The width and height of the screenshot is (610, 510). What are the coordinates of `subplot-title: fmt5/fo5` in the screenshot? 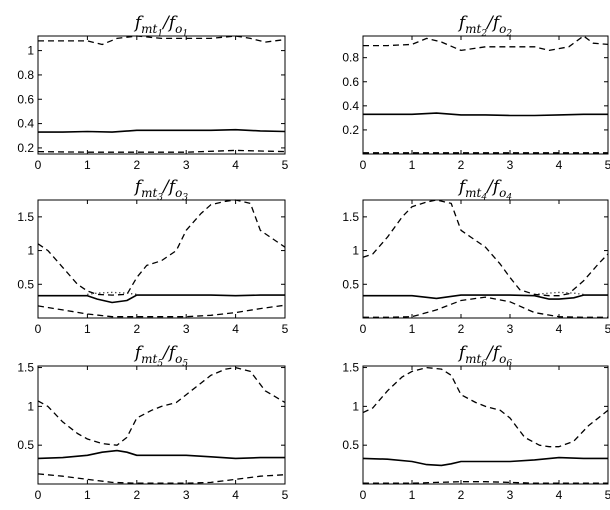 It's located at (161, 356).